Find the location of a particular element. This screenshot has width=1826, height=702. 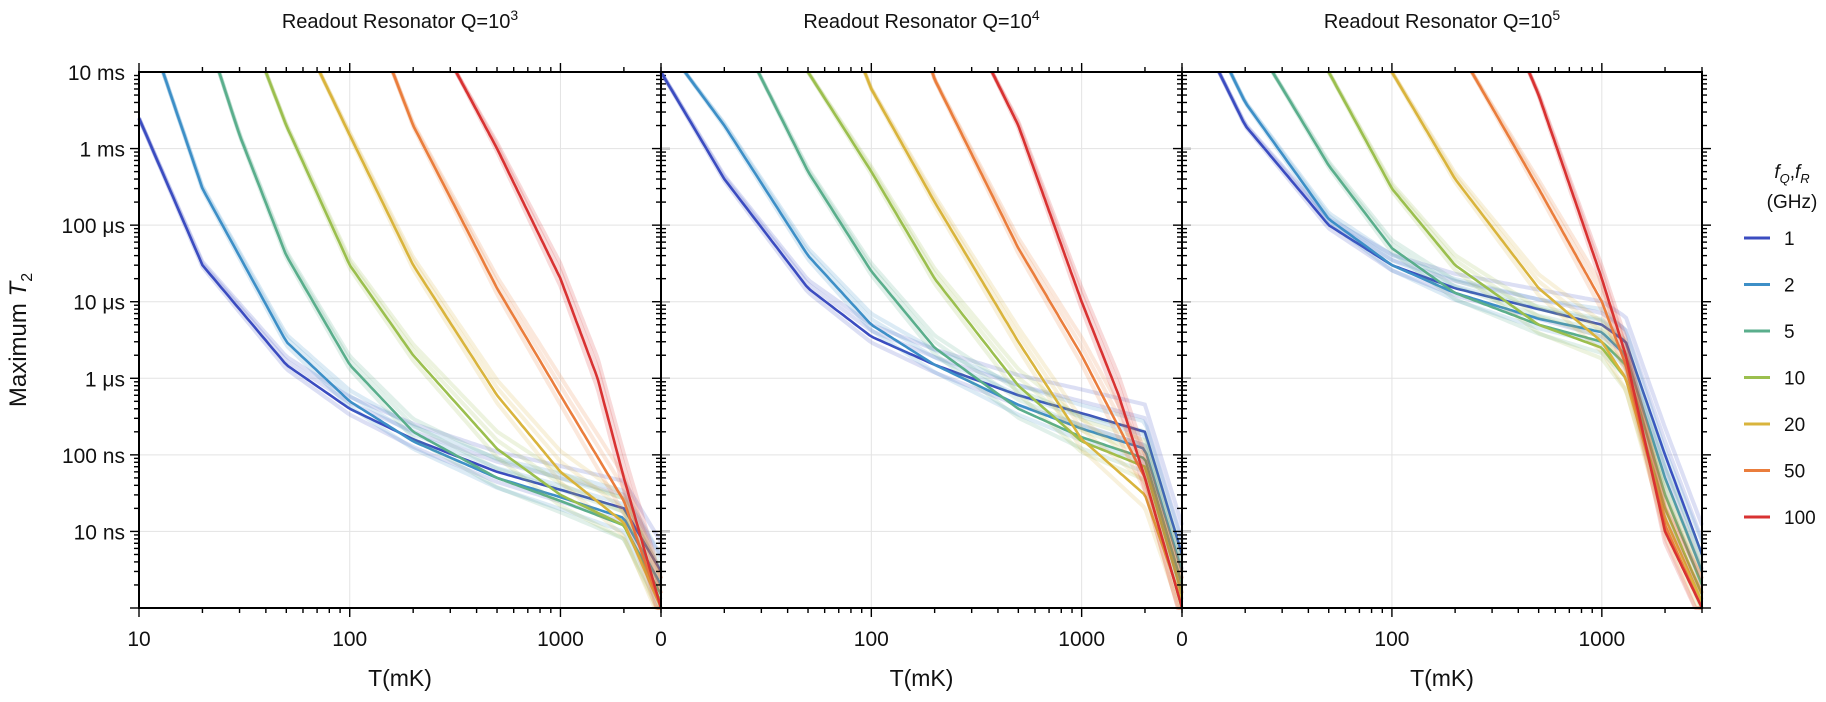

panel-title: Readout Resonator Q=104 is located at coordinates (921, 20).